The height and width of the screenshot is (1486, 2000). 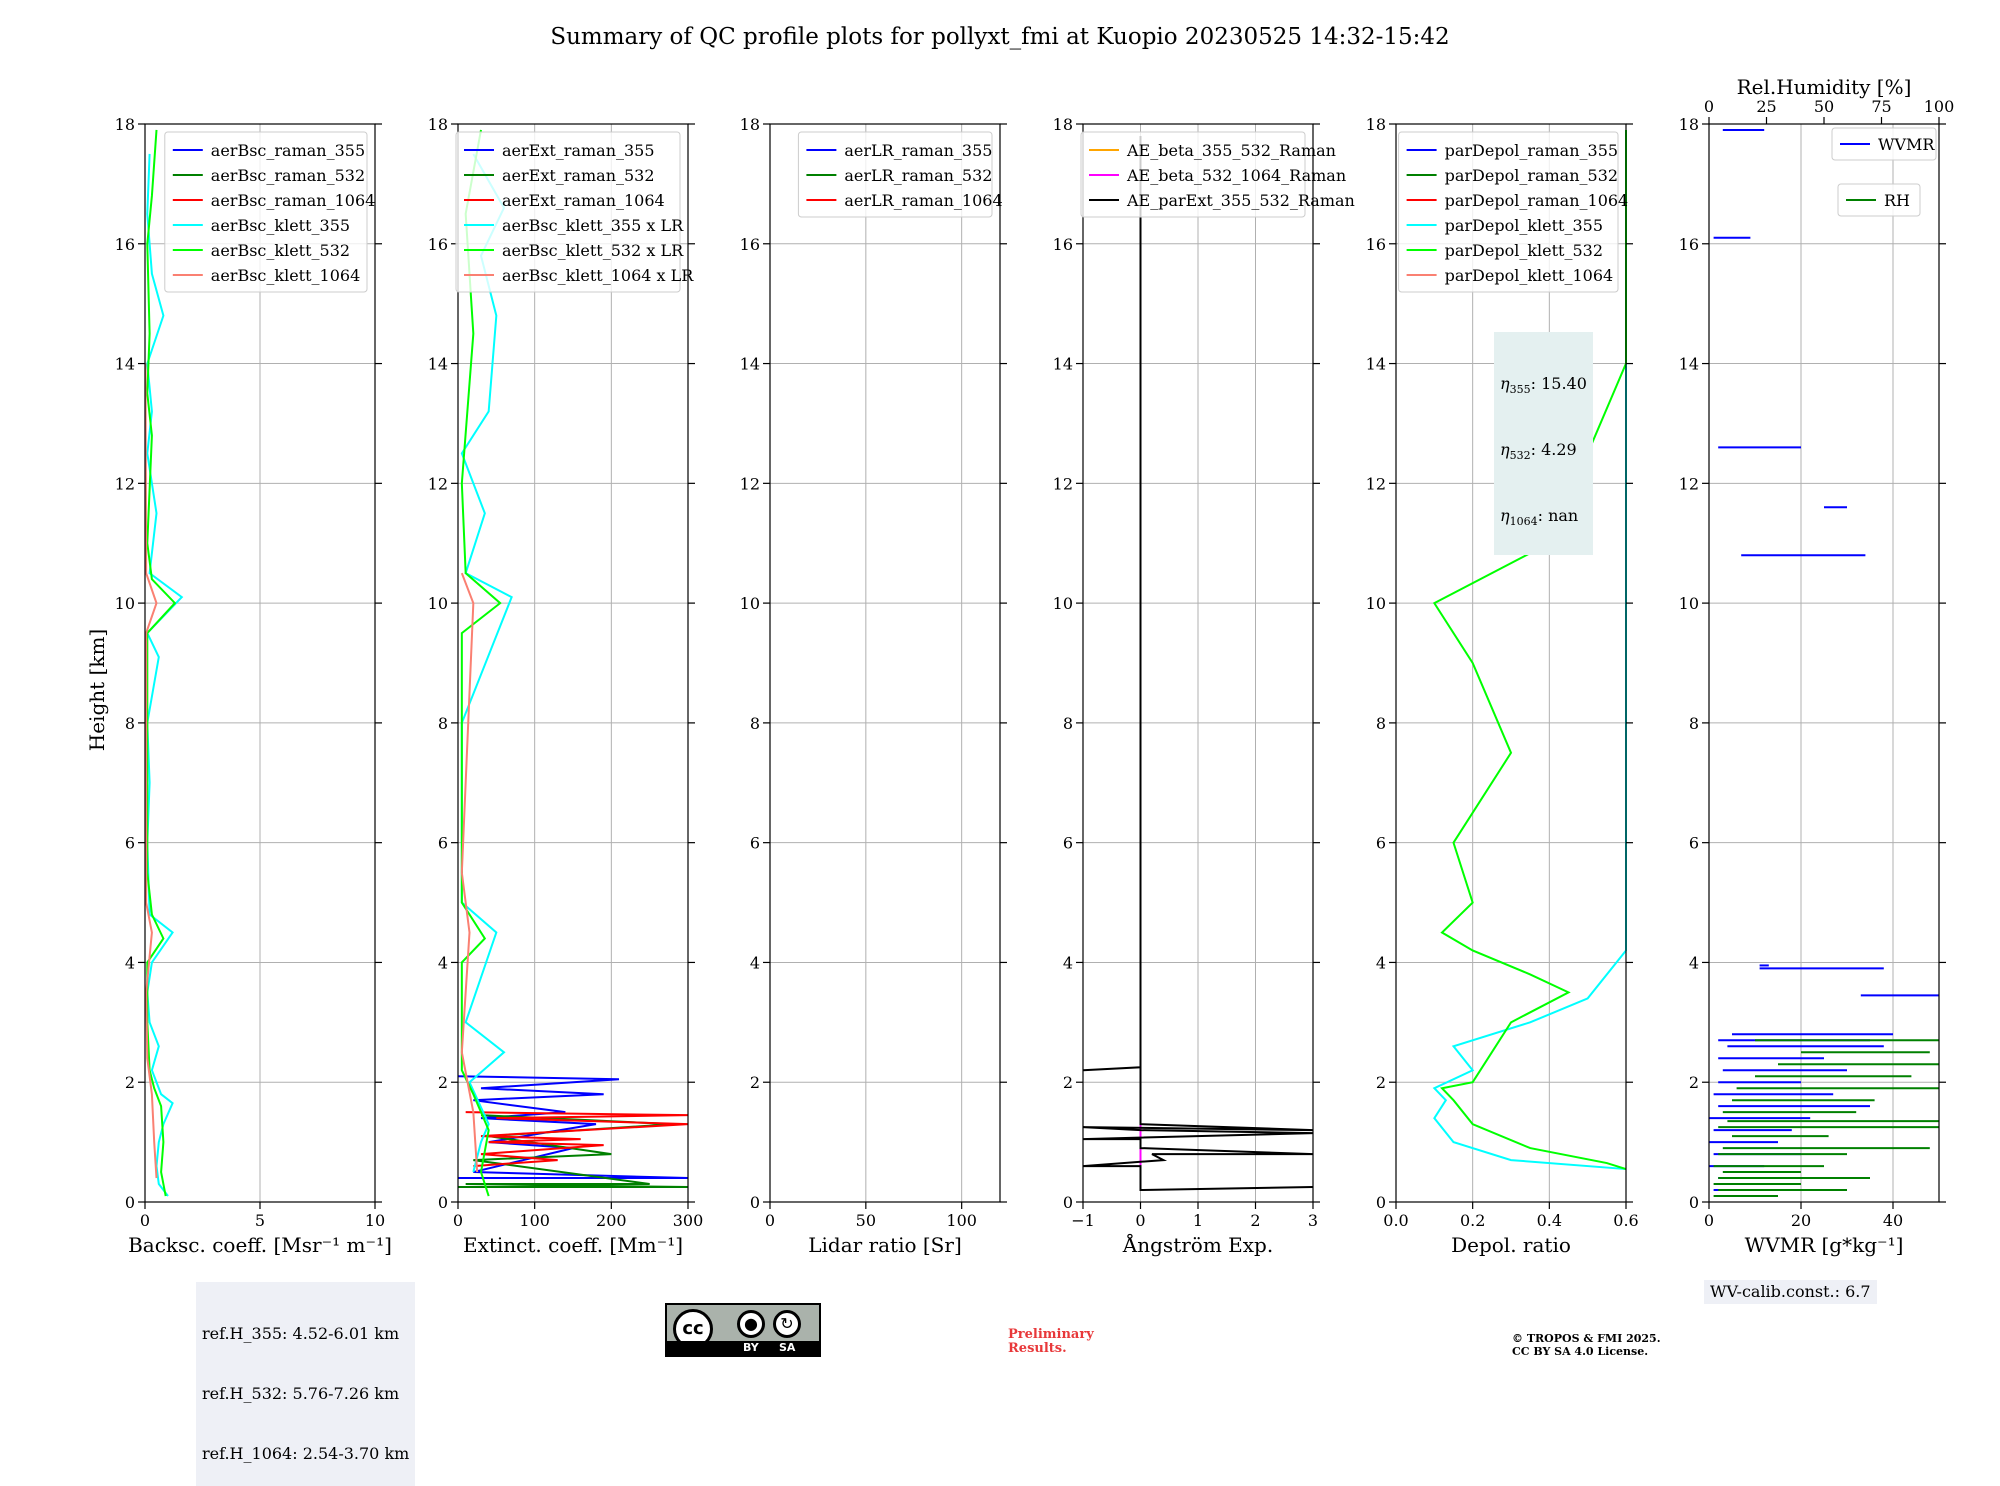 I want to click on sa-share-icon: ↻, so click(x=787, y=1324).